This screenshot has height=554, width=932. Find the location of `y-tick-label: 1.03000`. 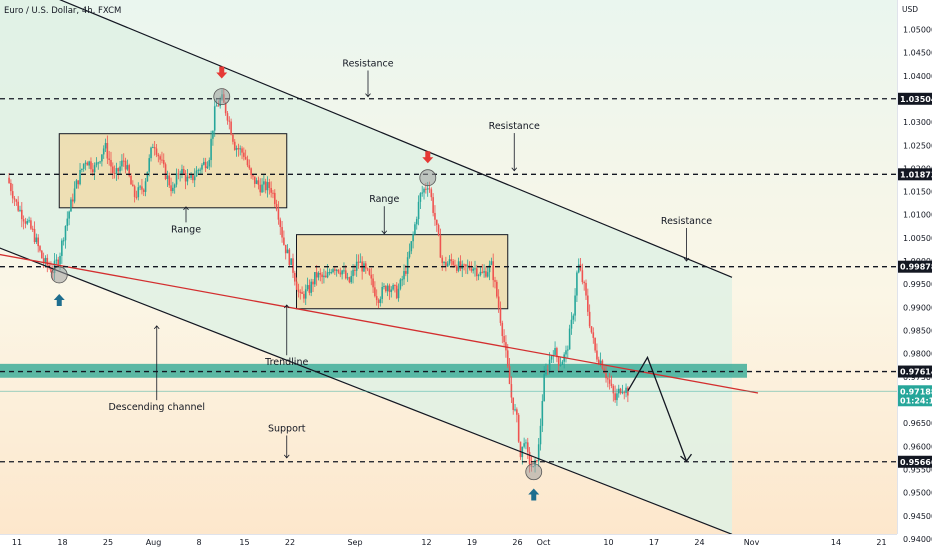

y-tick-label: 1.03000 is located at coordinates (917, 122).